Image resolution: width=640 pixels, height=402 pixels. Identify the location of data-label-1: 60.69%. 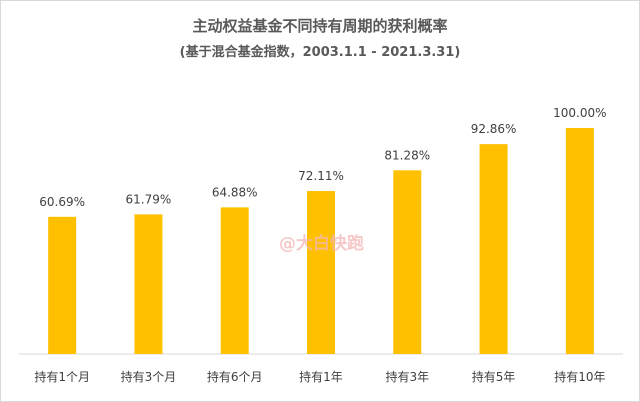
(62, 202).